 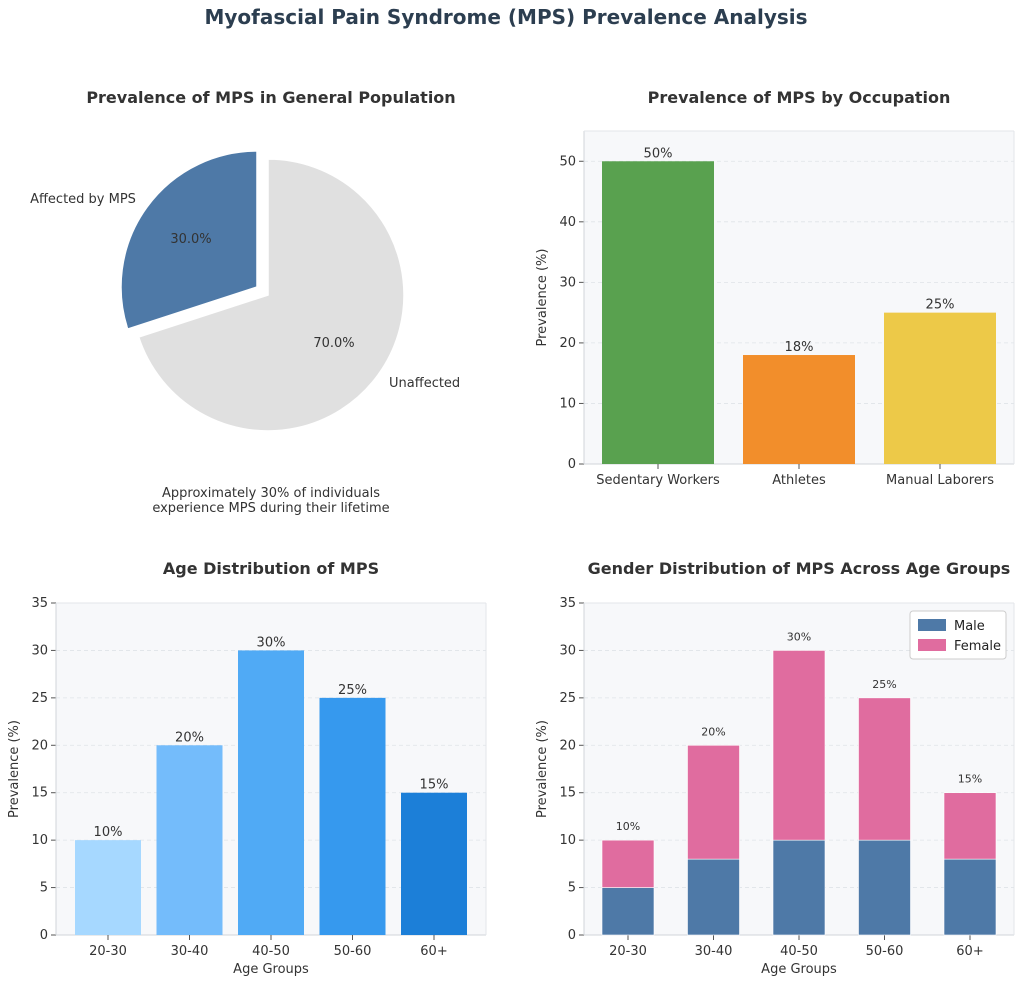 I want to click on bar-value-label: 18%, so click(x=799, y=347).